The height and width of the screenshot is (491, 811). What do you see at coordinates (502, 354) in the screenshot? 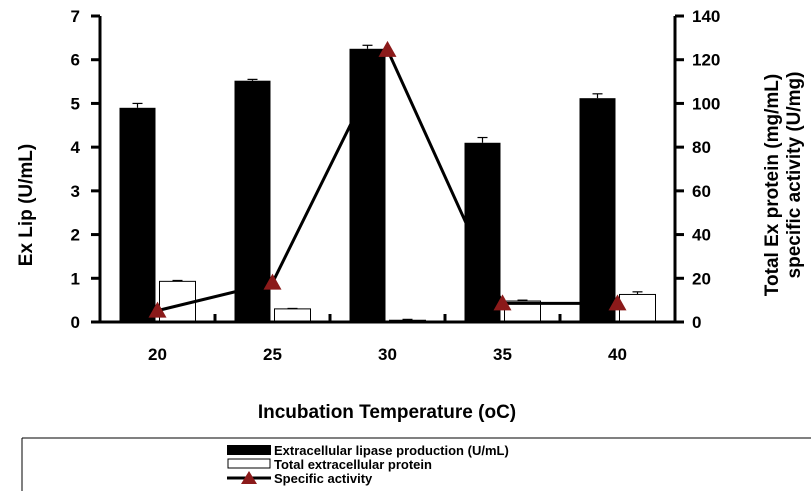
I see `x-tick-label-35: 35` at bounding box center [502, 354].